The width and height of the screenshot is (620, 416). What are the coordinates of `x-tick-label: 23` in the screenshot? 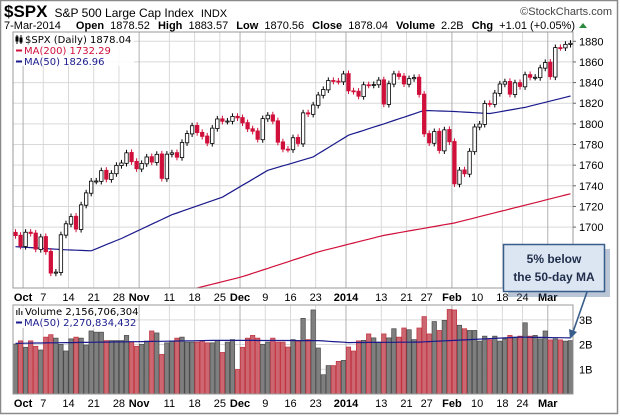 It's located at (316, 404).